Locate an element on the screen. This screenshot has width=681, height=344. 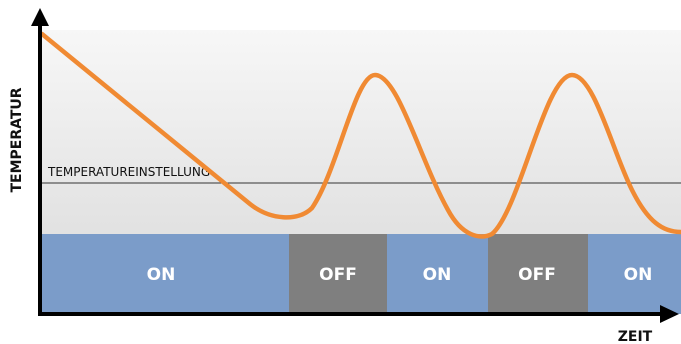
state-segment-2-label: OFF is located at coordinates (338, 275).